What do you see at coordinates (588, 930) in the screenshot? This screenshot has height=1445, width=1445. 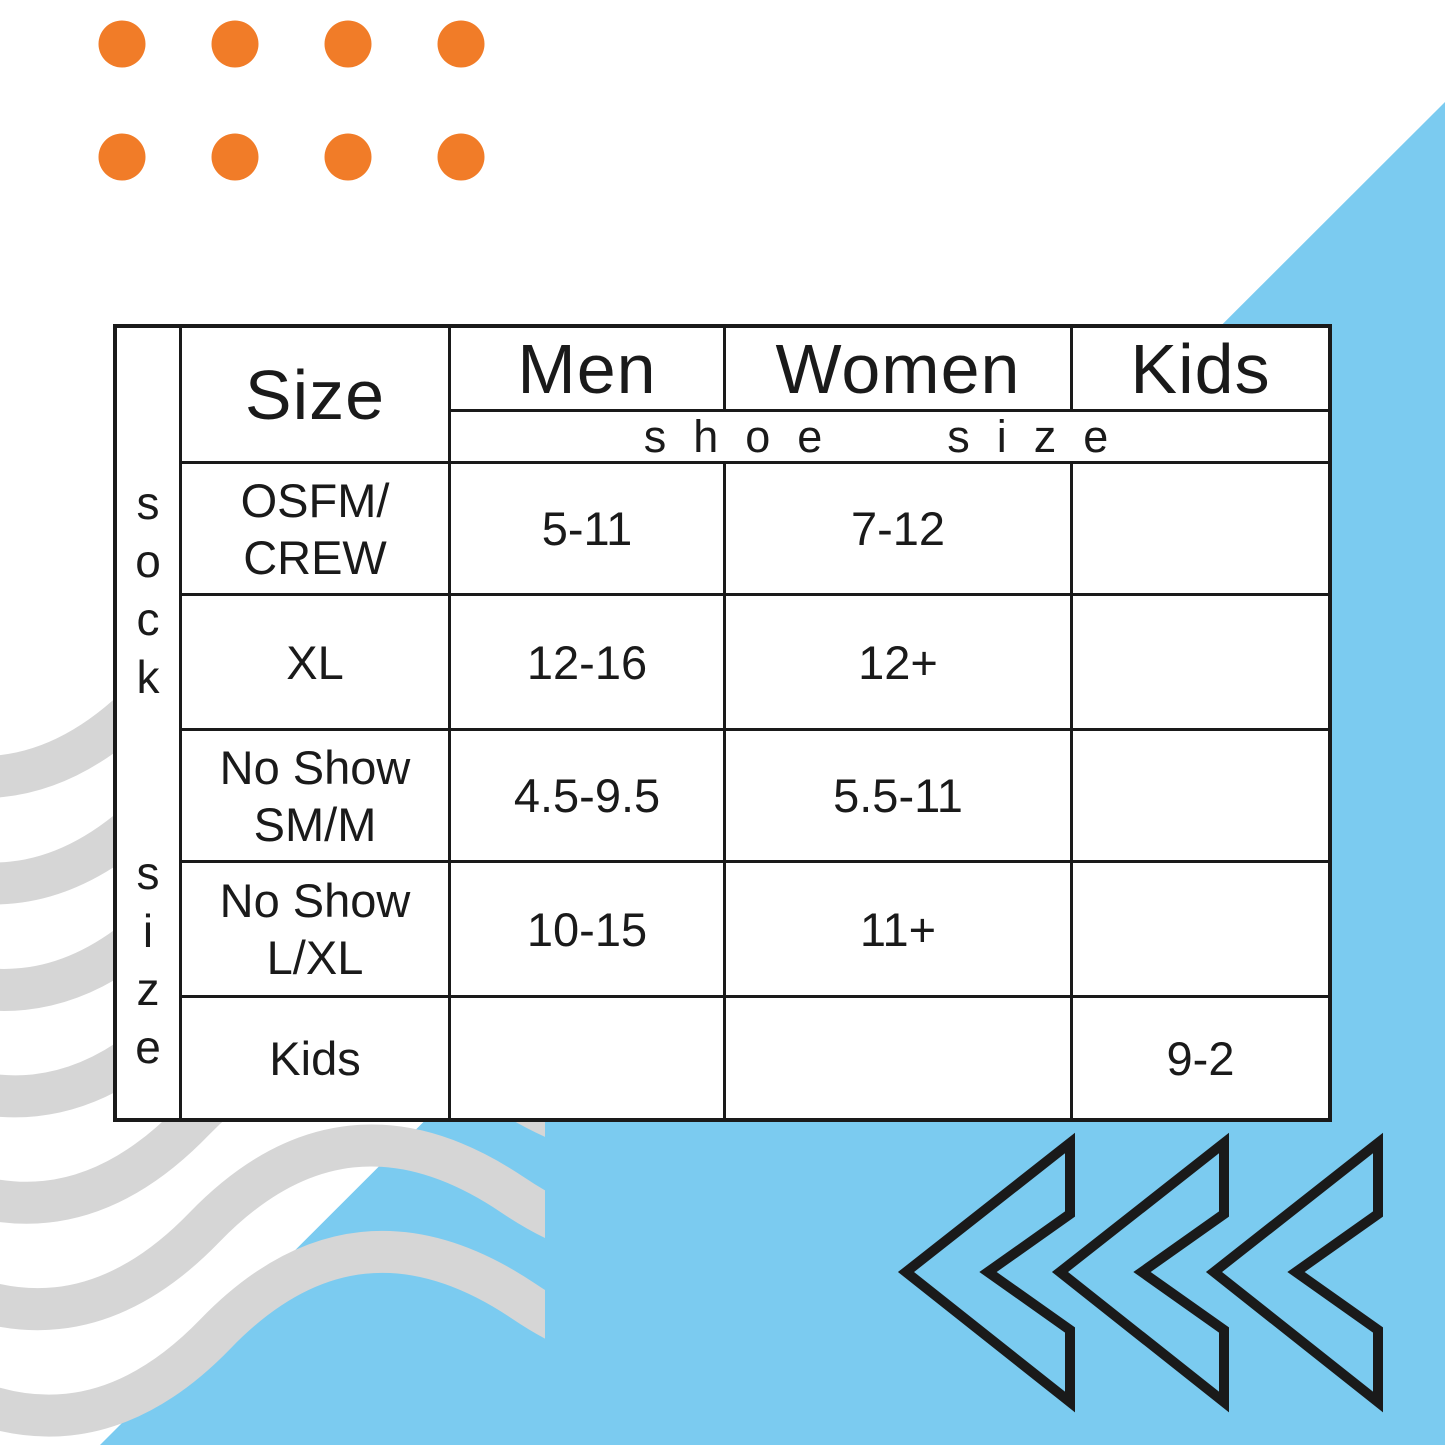 I see `cell-noshow-lxl-men: 10-15` at bounding box center [588, 930].